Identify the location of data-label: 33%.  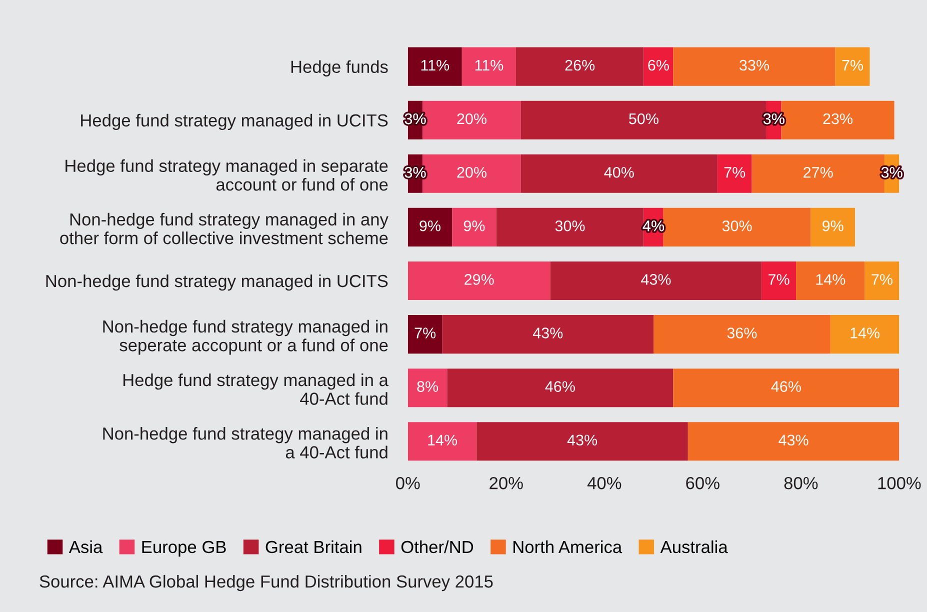
(754, 65).